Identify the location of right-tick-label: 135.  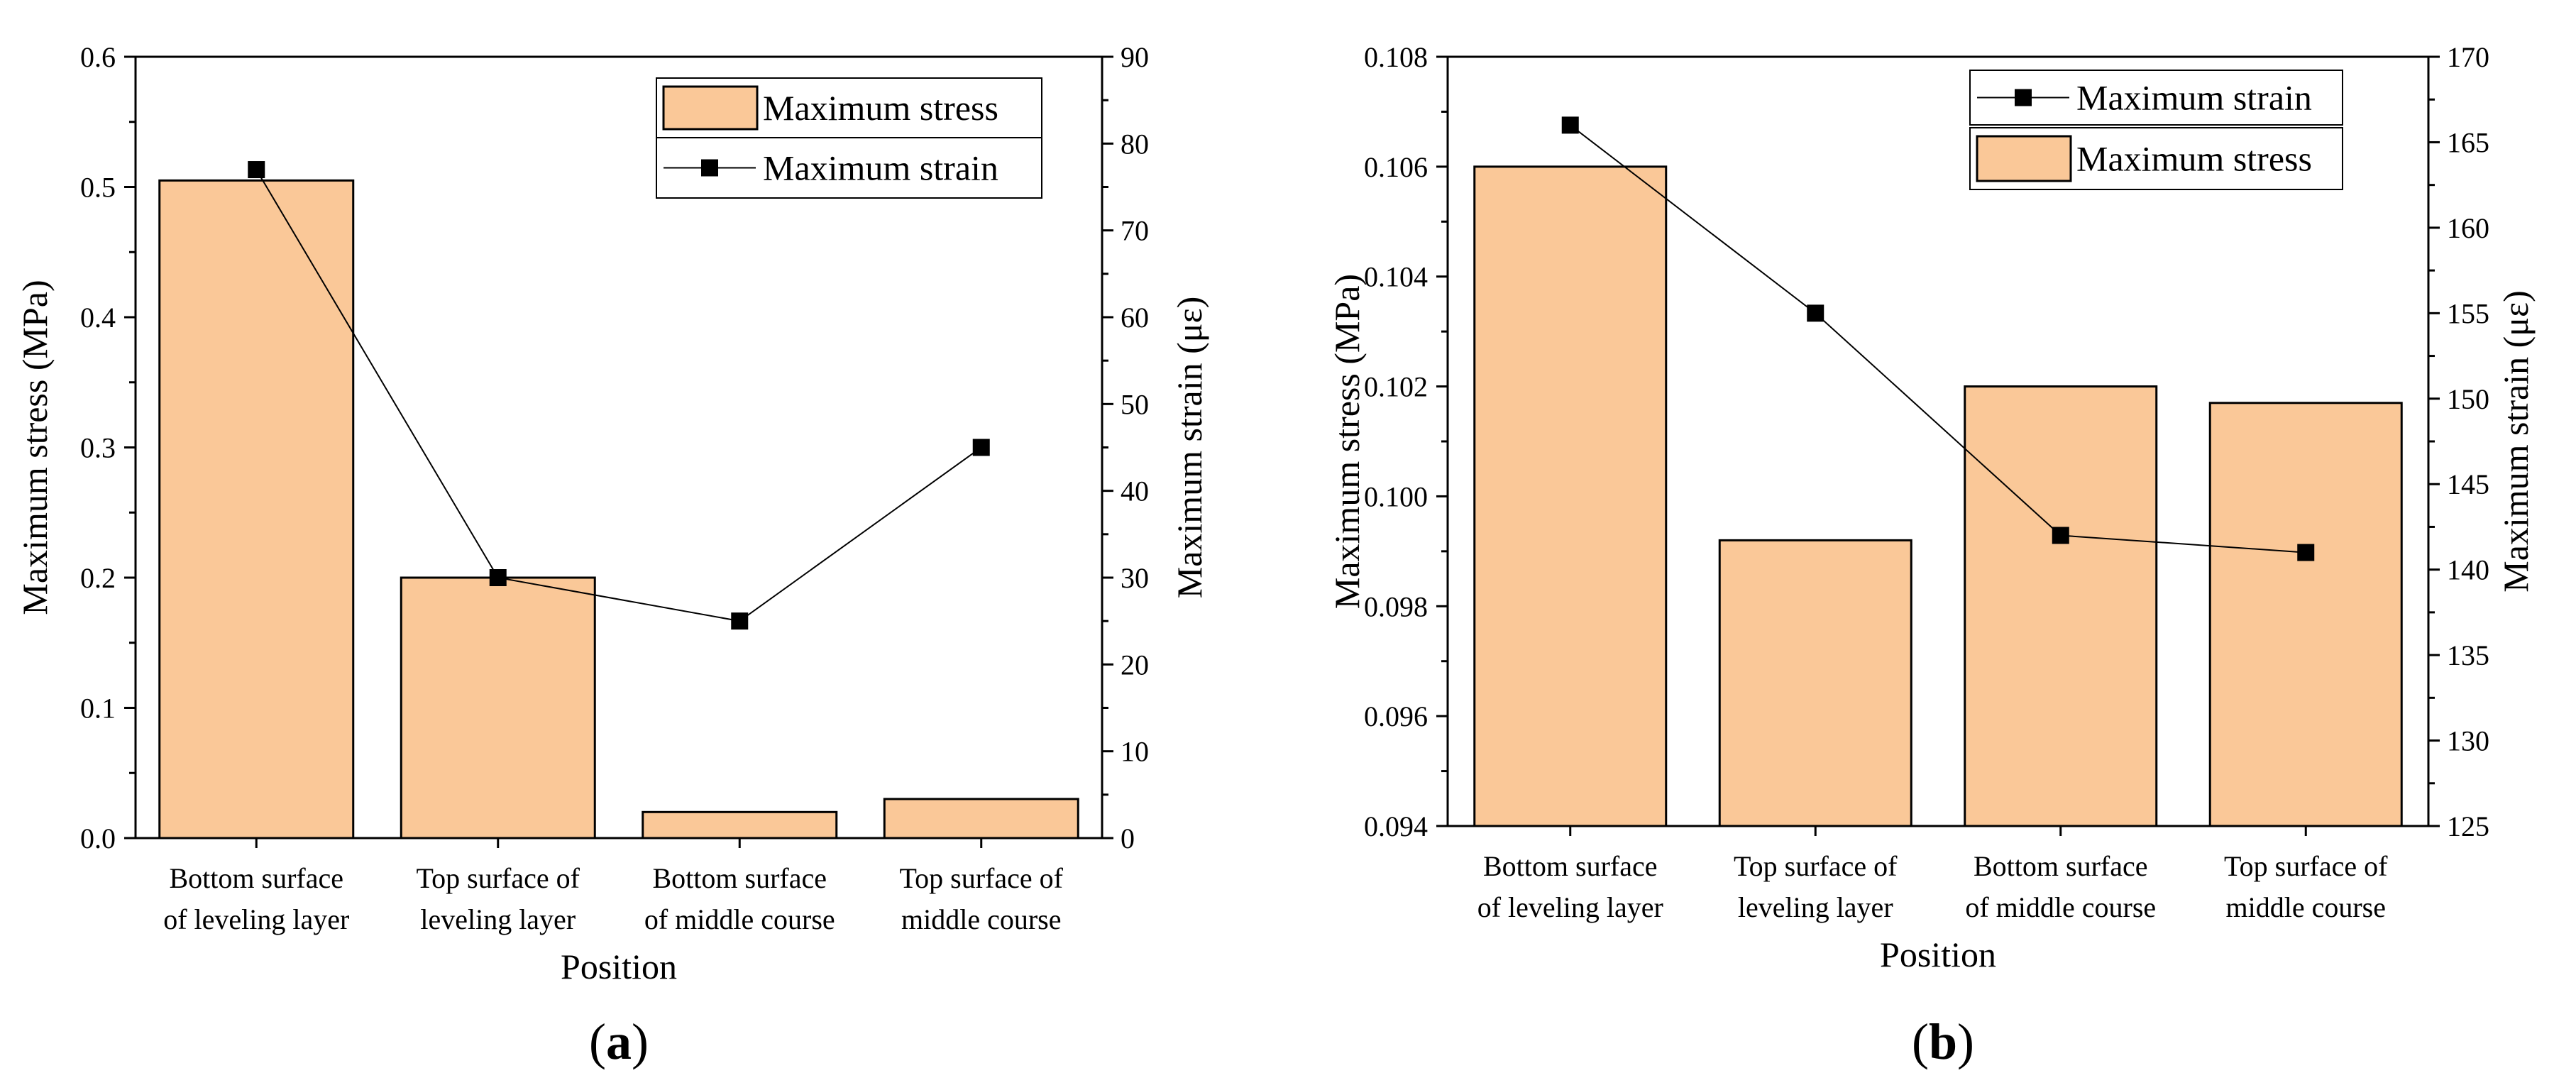
(2468, 655).